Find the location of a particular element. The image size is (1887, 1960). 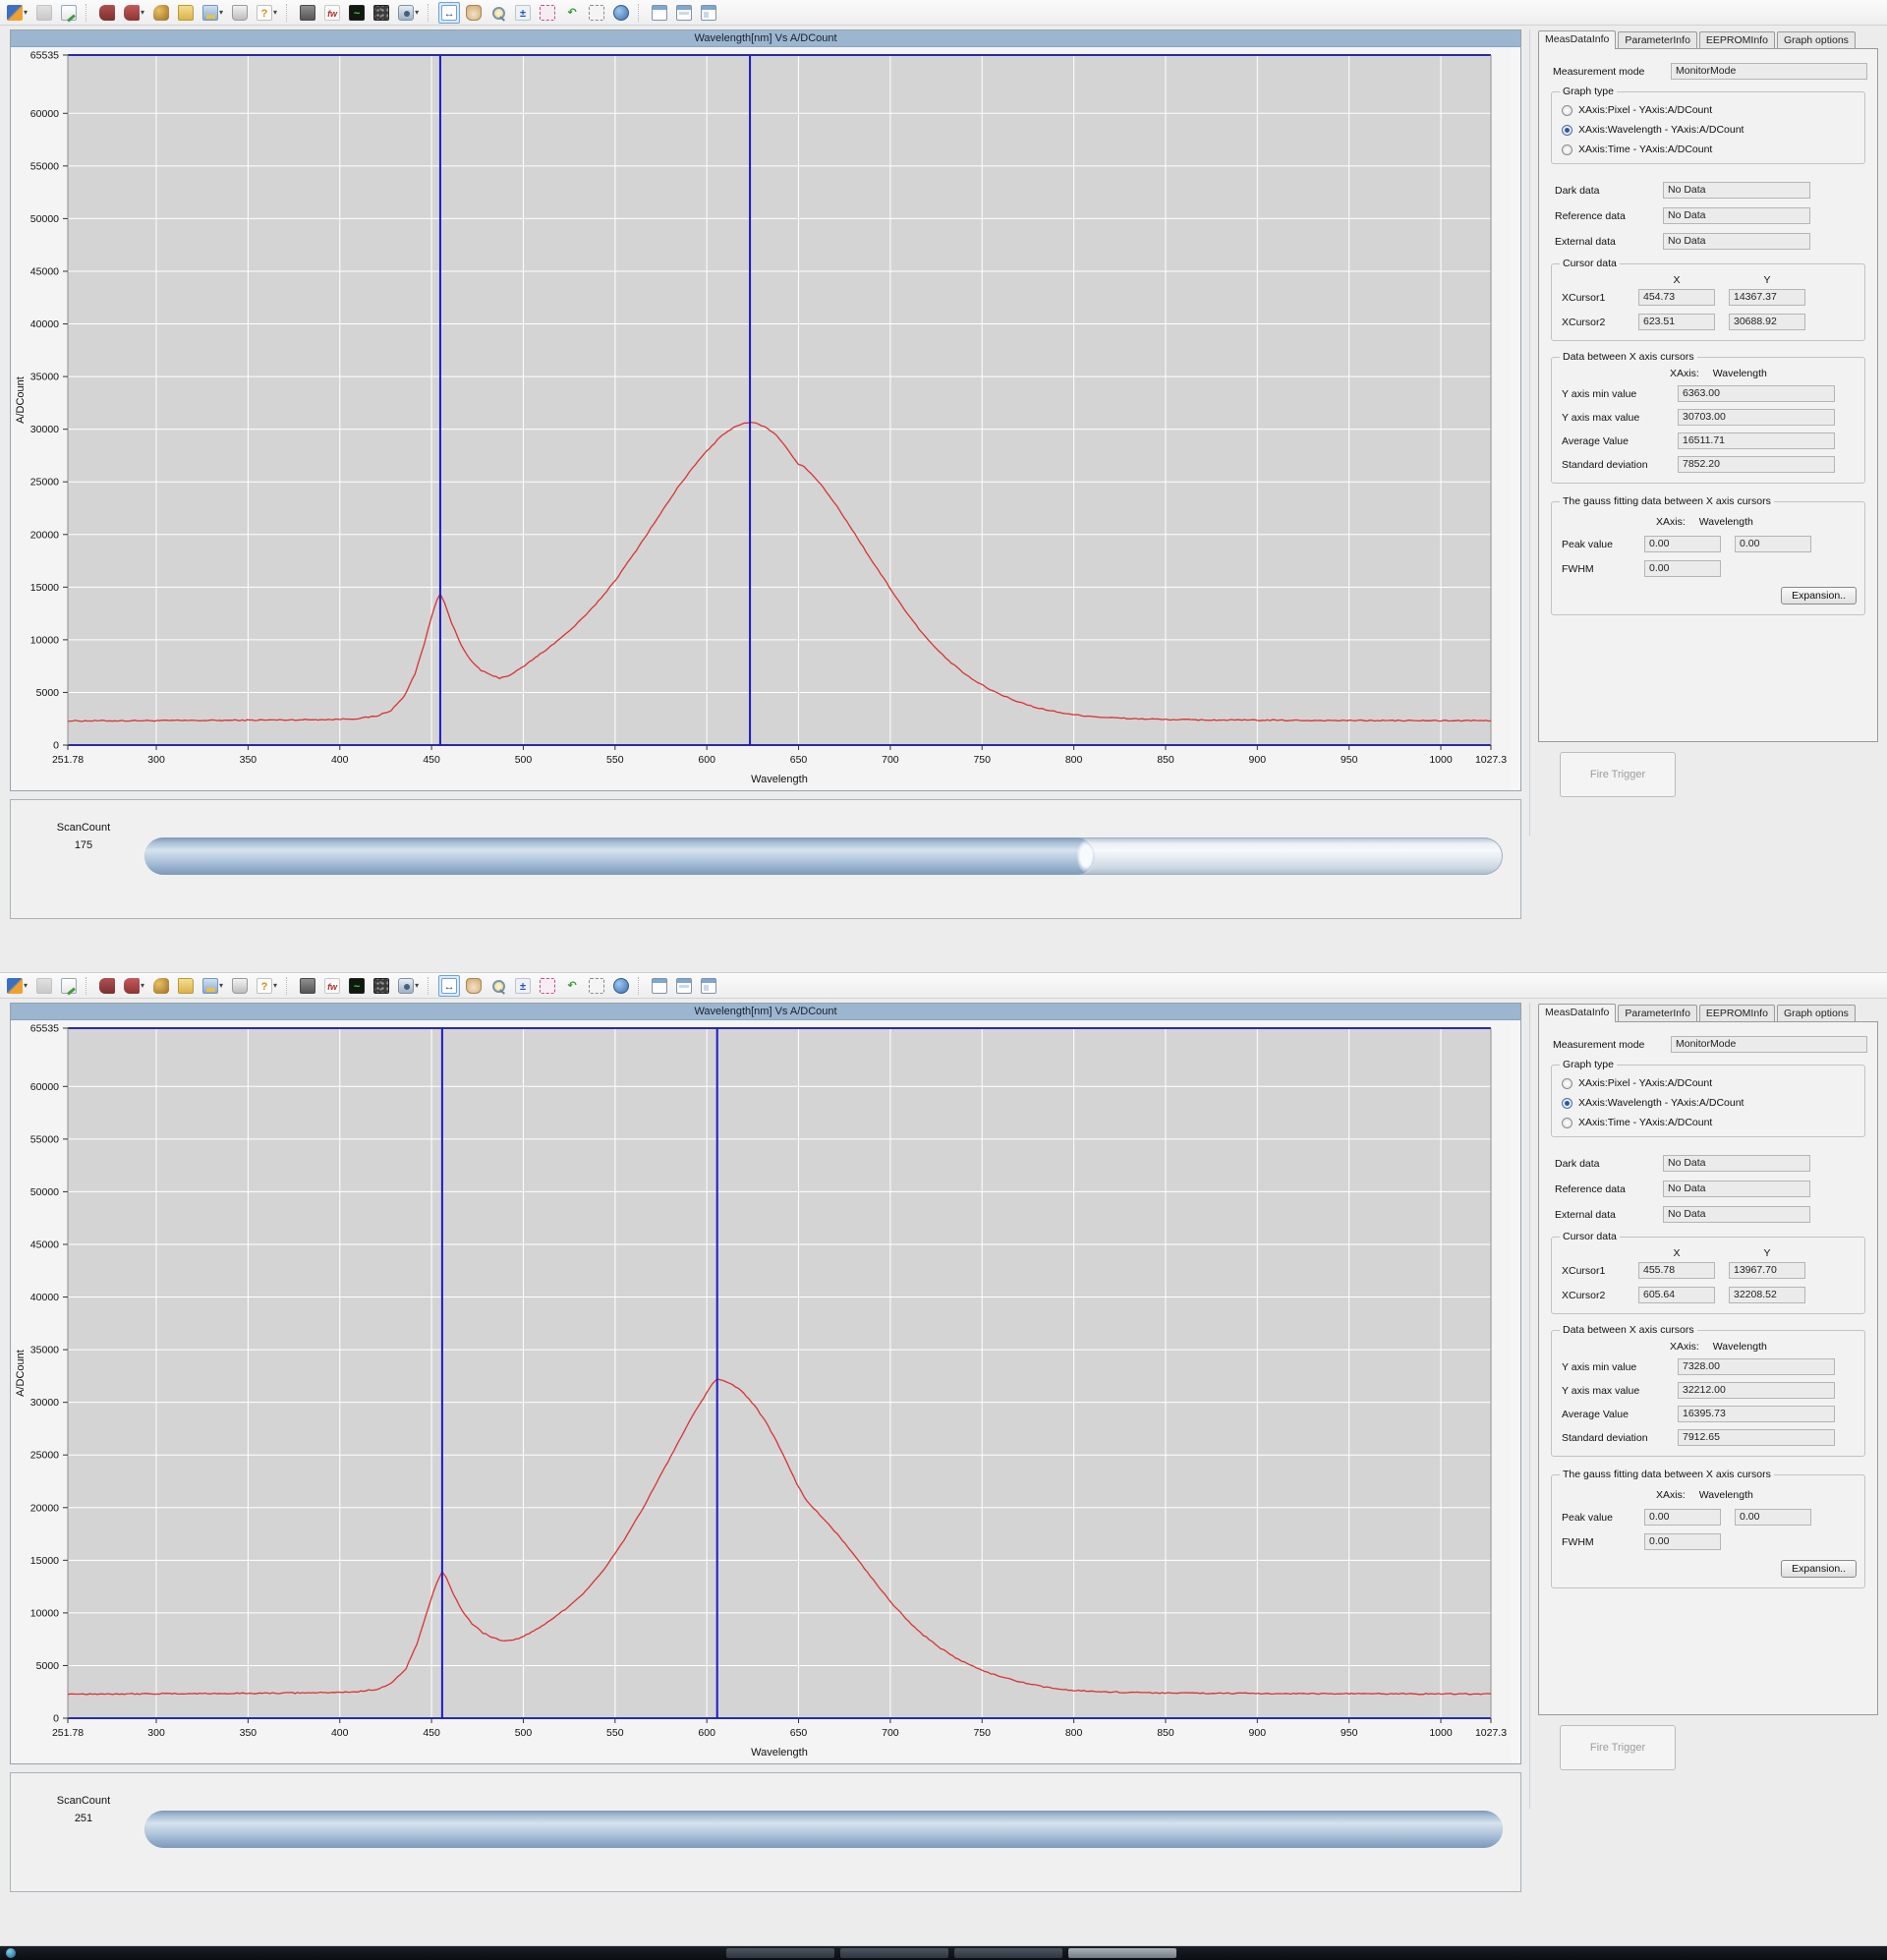

toolbar: ▾ ▾ ▾ ▾ ▾ is located at coordinates (943, 13).